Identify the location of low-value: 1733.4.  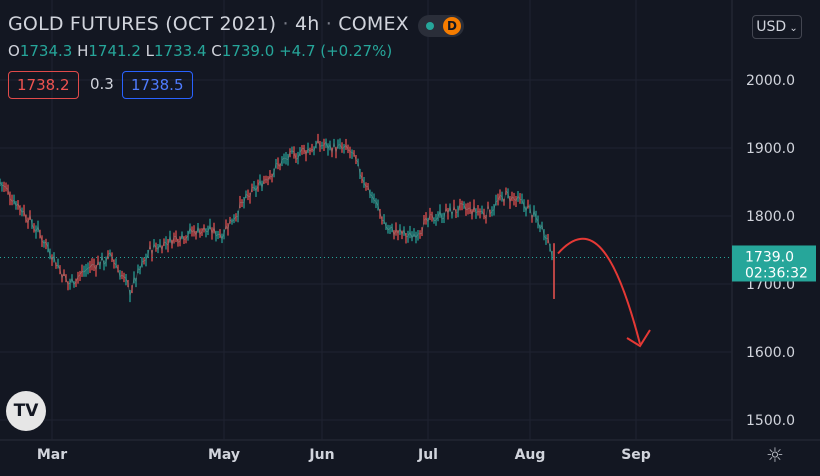
(180, 51).